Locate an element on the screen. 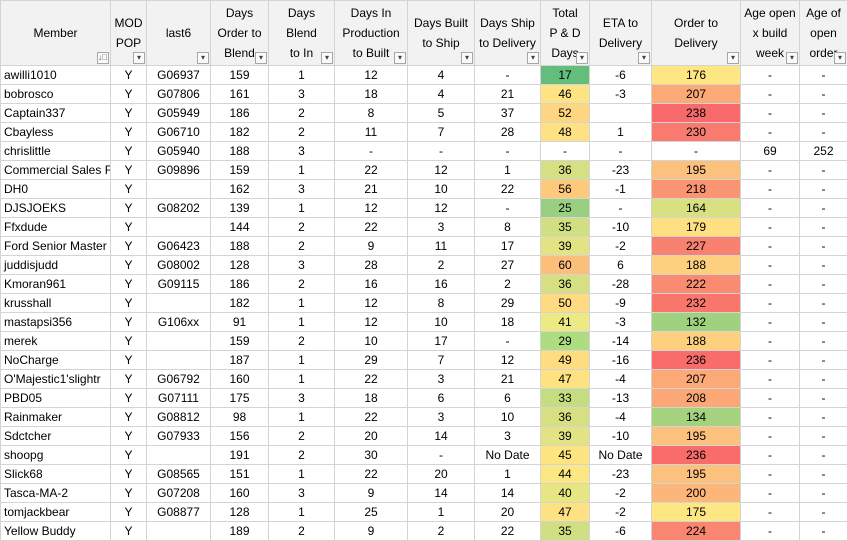 This screenshot has height=541, width=847. cell-last6: G07933 is located at coordinates (179, 436).